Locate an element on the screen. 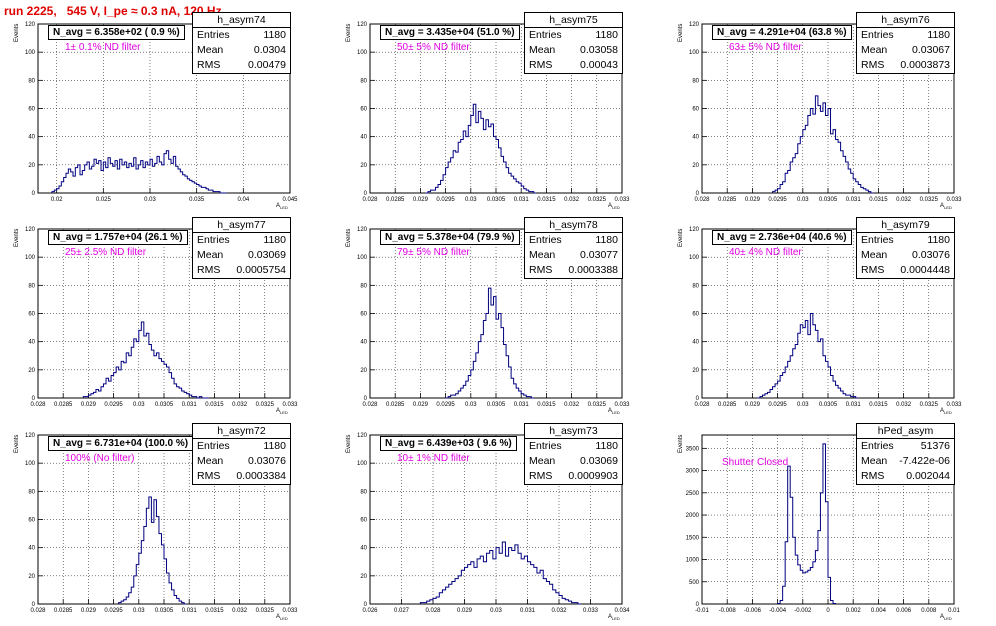  stats-row-rms: RMS 0.0003388 is located at coordinates (573, 270).